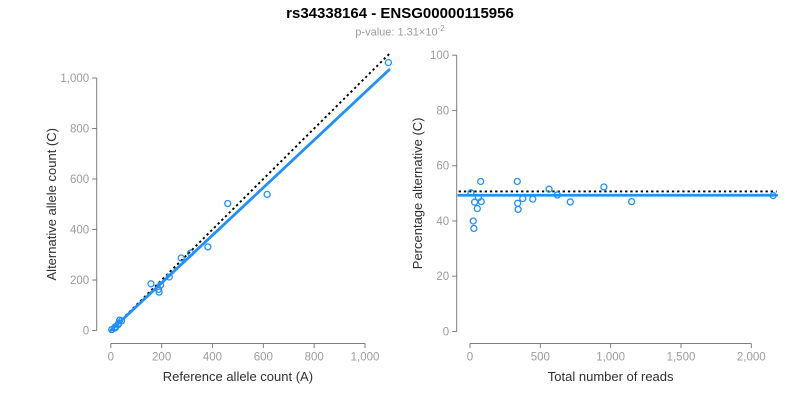 The width and height of the screenshot is (800, 400). I want to click on y-axis-title: Alternative allele count (C), so click(51, 204).